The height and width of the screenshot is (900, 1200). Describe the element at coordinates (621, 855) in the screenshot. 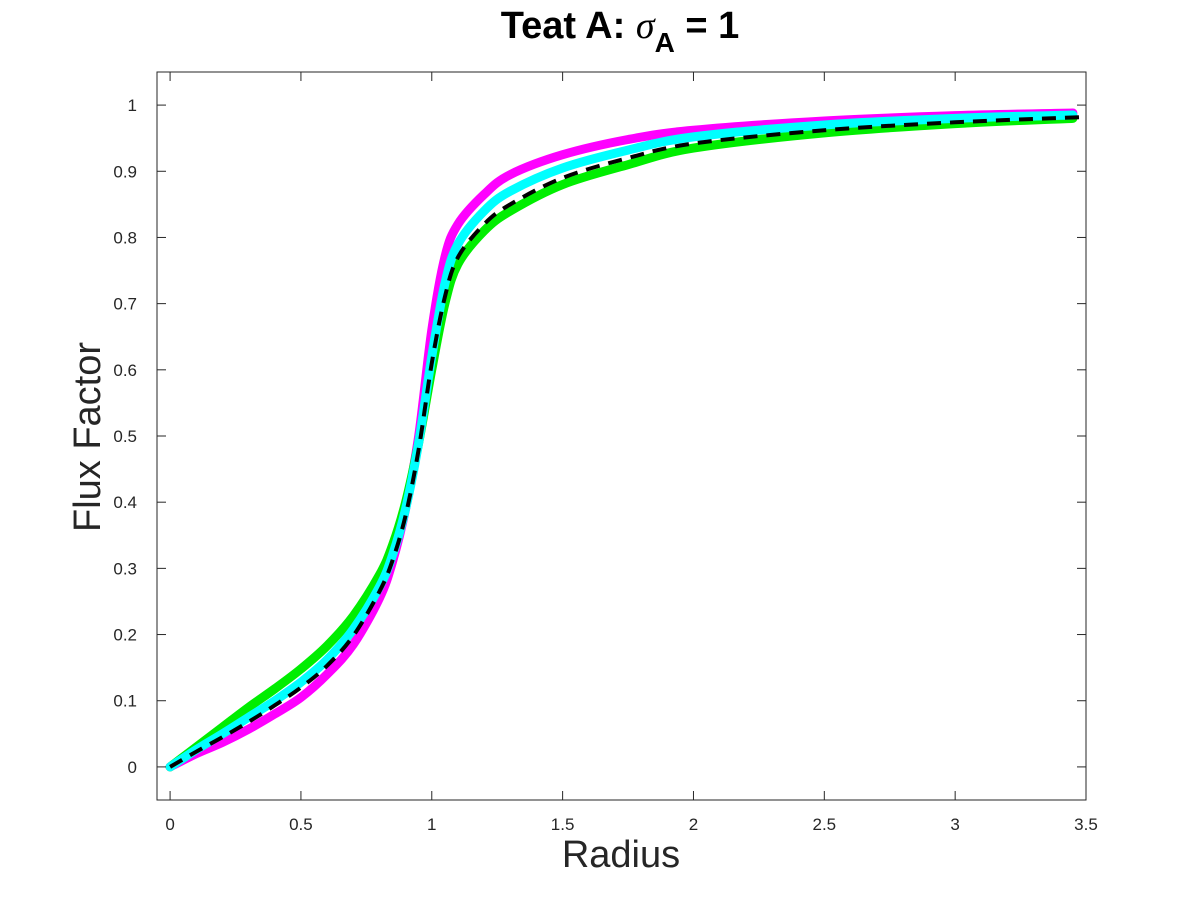

I see `x-axis-label: Radius` at that location.